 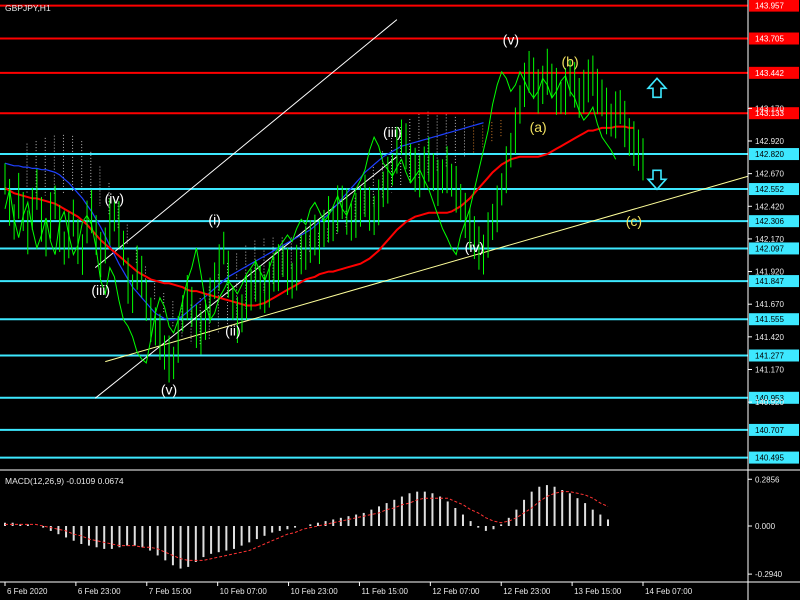 What do you see at coordinates (767, 479) in the screenshot?
I see `macd-tick-label: 0.2856` at bounding box center [767, 479].